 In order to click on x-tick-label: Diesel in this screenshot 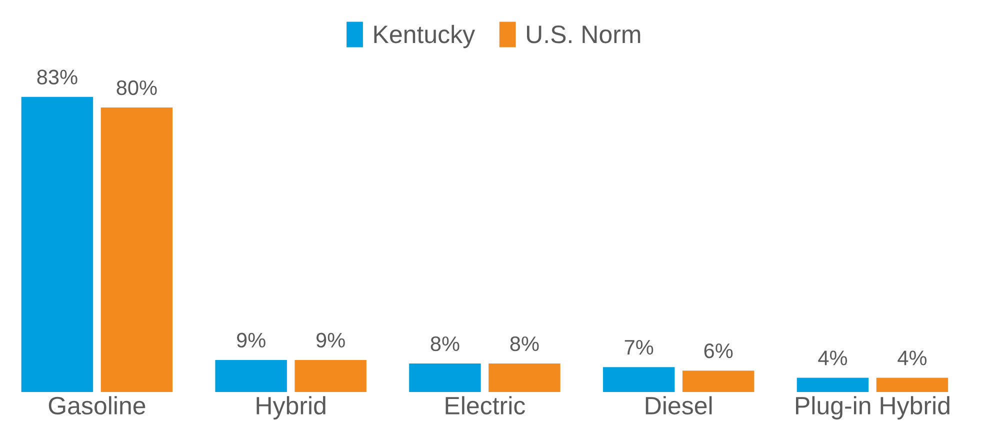, I will do `click(679, 405)`.